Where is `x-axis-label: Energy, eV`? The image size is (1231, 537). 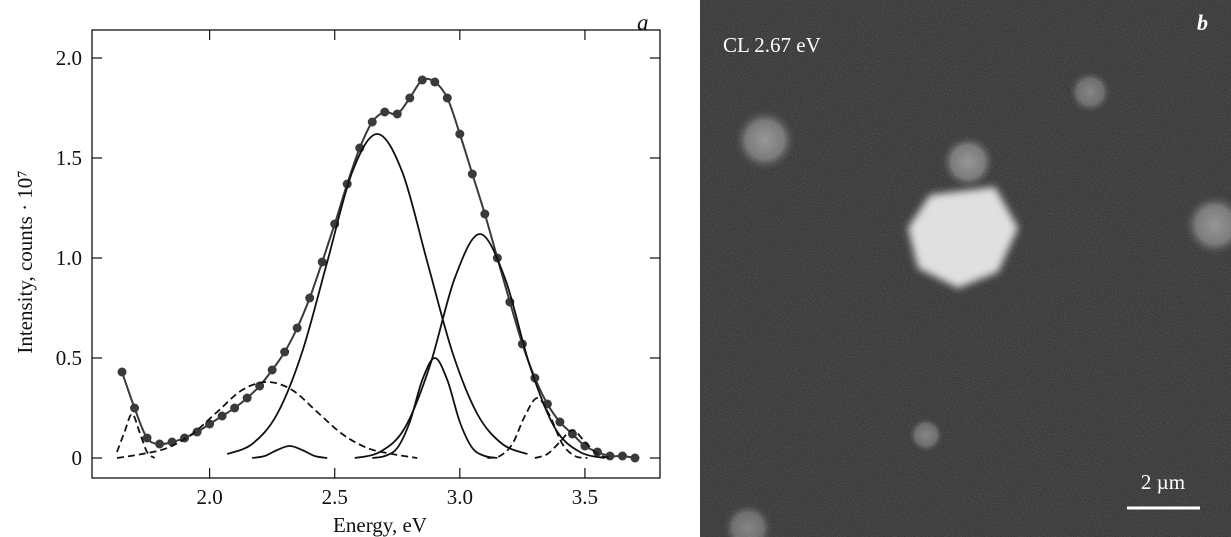
x-axis-label: Energy, eV is located at coordinates (380, 525).